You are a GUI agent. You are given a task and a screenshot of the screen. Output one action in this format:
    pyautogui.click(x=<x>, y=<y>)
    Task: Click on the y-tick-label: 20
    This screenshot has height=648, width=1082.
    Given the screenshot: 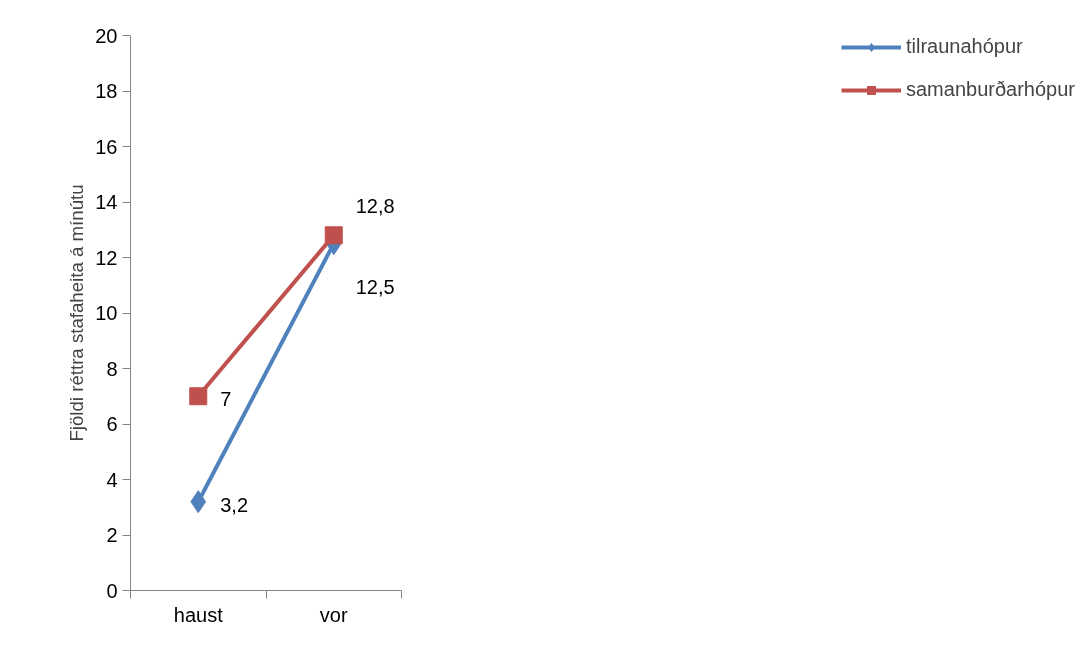 What is the action you would take?
    pyautogui.click(x=106, y=35)
    